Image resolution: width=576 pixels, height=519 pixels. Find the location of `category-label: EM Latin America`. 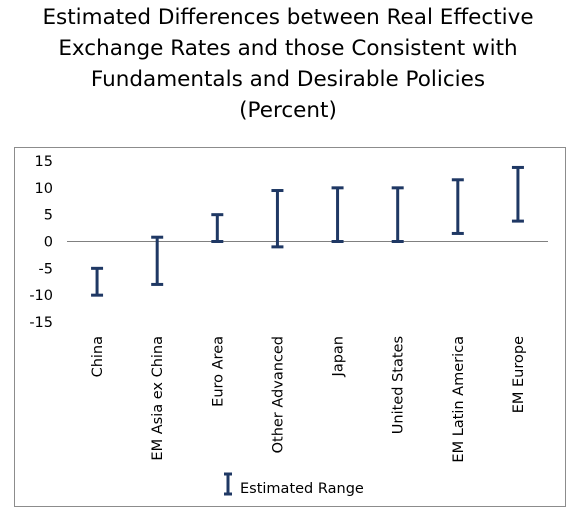

category-label: EM Latin America is located at coordinates (459, 399).